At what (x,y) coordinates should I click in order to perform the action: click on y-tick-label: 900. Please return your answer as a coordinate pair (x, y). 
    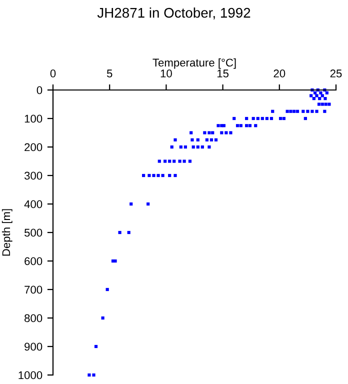
    Looking at the image, I should click on (33, 346).